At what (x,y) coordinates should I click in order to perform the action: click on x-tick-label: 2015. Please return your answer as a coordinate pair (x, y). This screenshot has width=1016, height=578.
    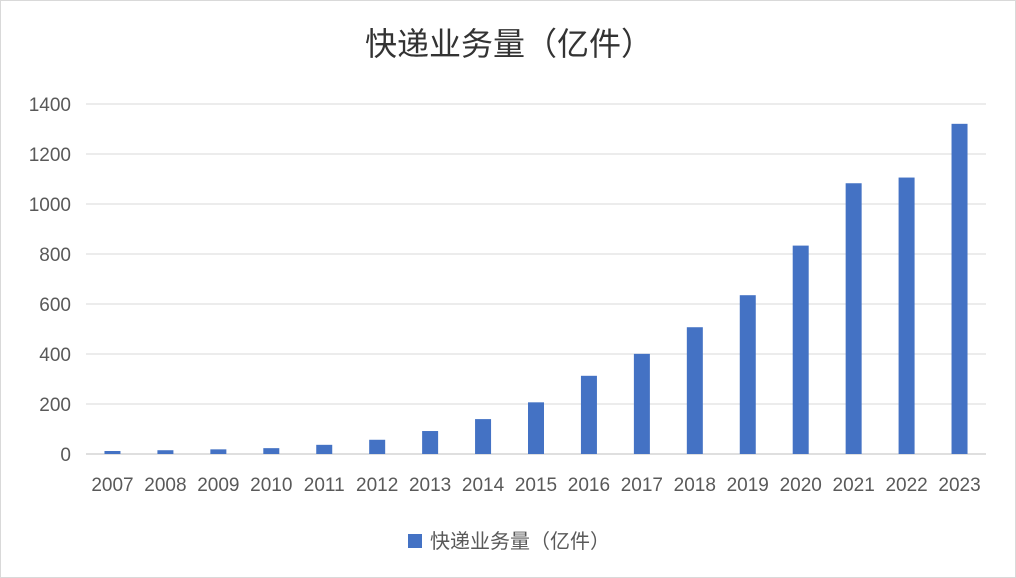
    Looking at the image, I should click on (536, 485).